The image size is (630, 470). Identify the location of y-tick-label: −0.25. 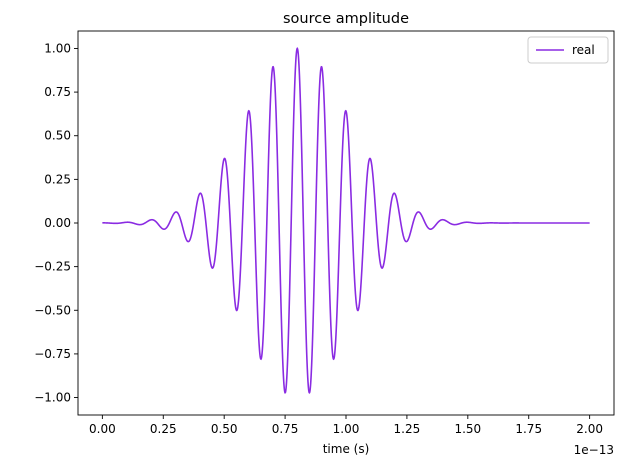
(52, 267).